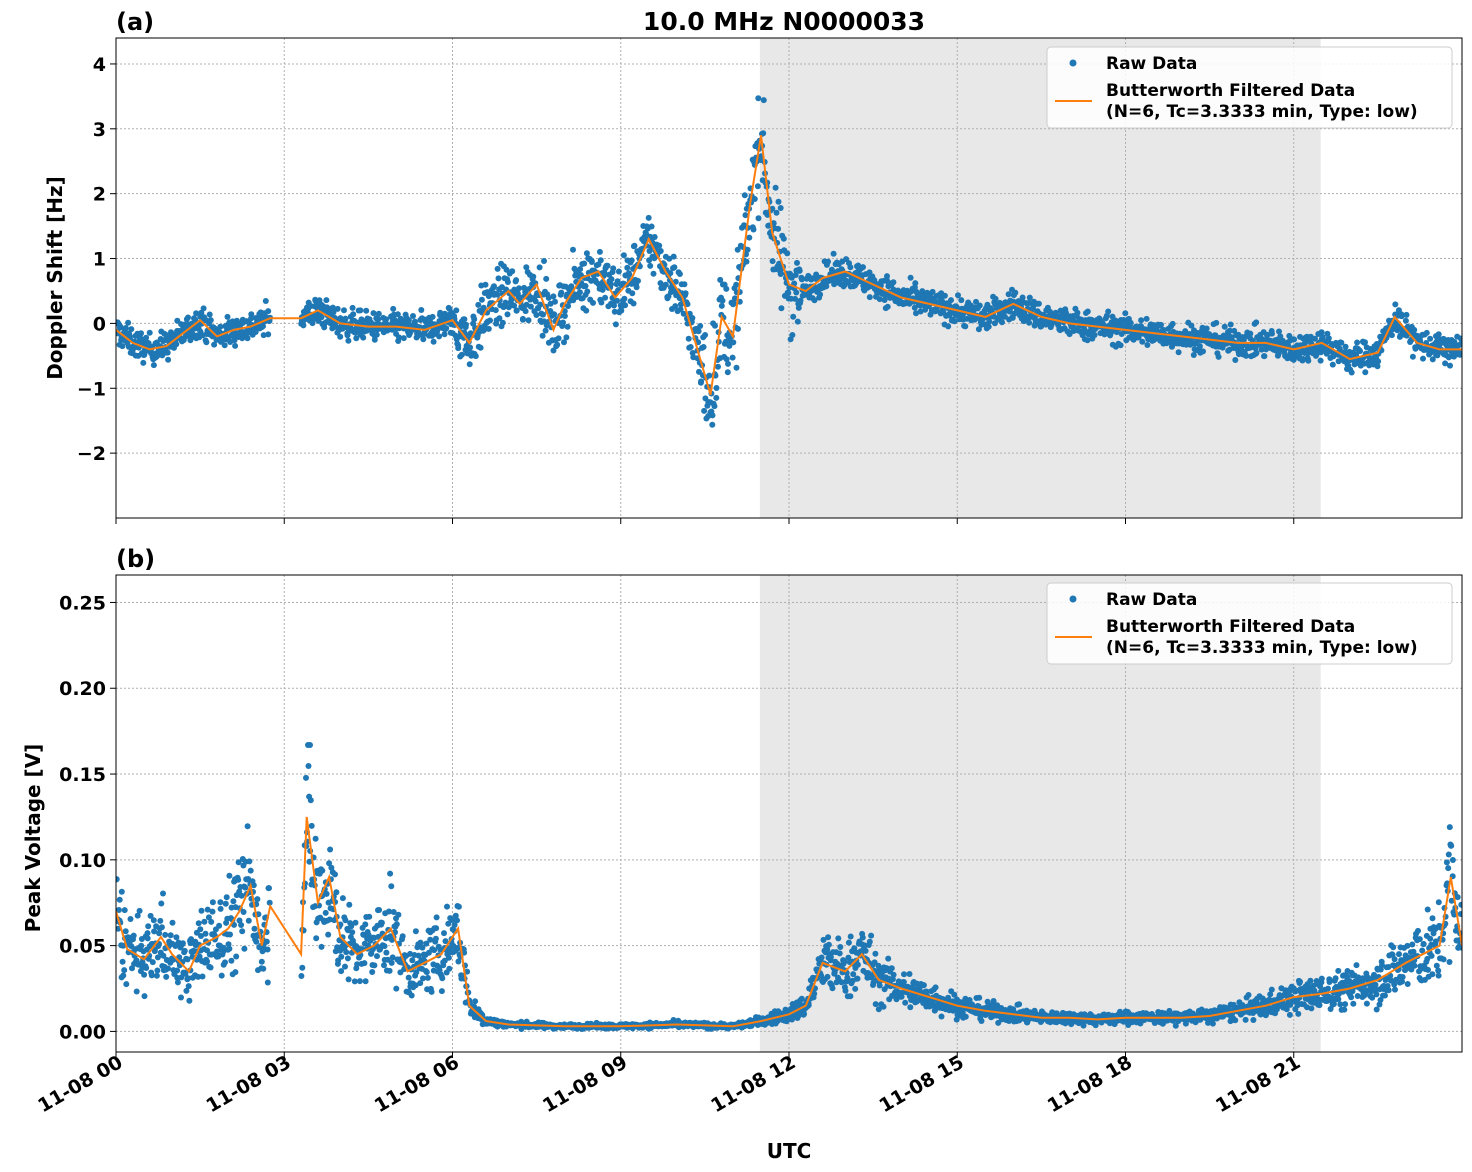  I want to click on y-tick-label: 0.25, so click(82, 603).